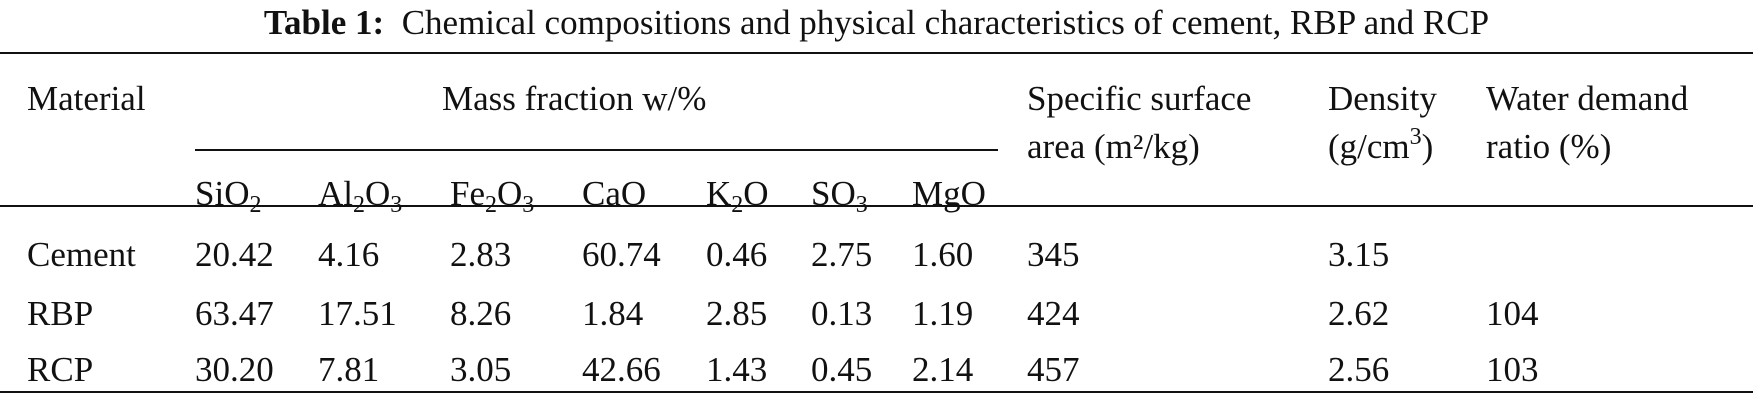 This screenshot has height=402, width=1753. What do you see at coordinates (81, 254) in the screenshot?
I see `row-material: Cement` at bounding box center [81, 254].